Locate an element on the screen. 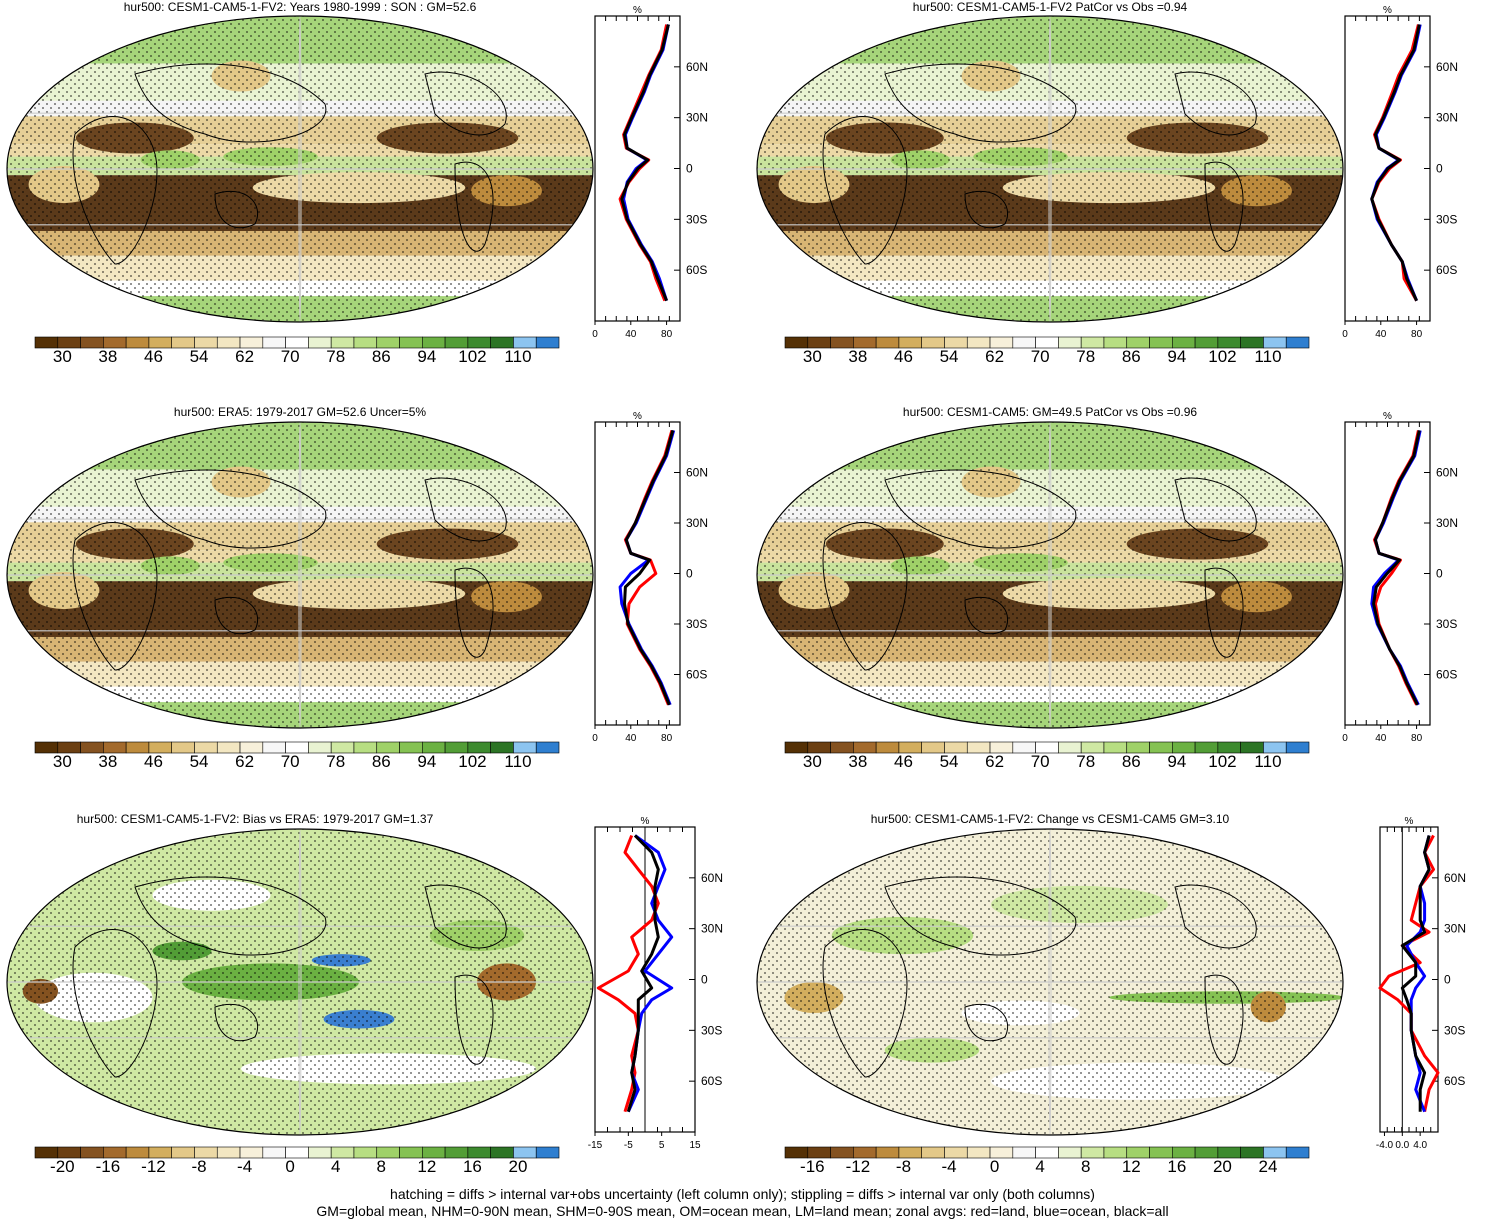 Image resolution: width=1485 pixels, height=1219 pixels. colorbar-tick-label: 30 is located at coordinates (62, 356).